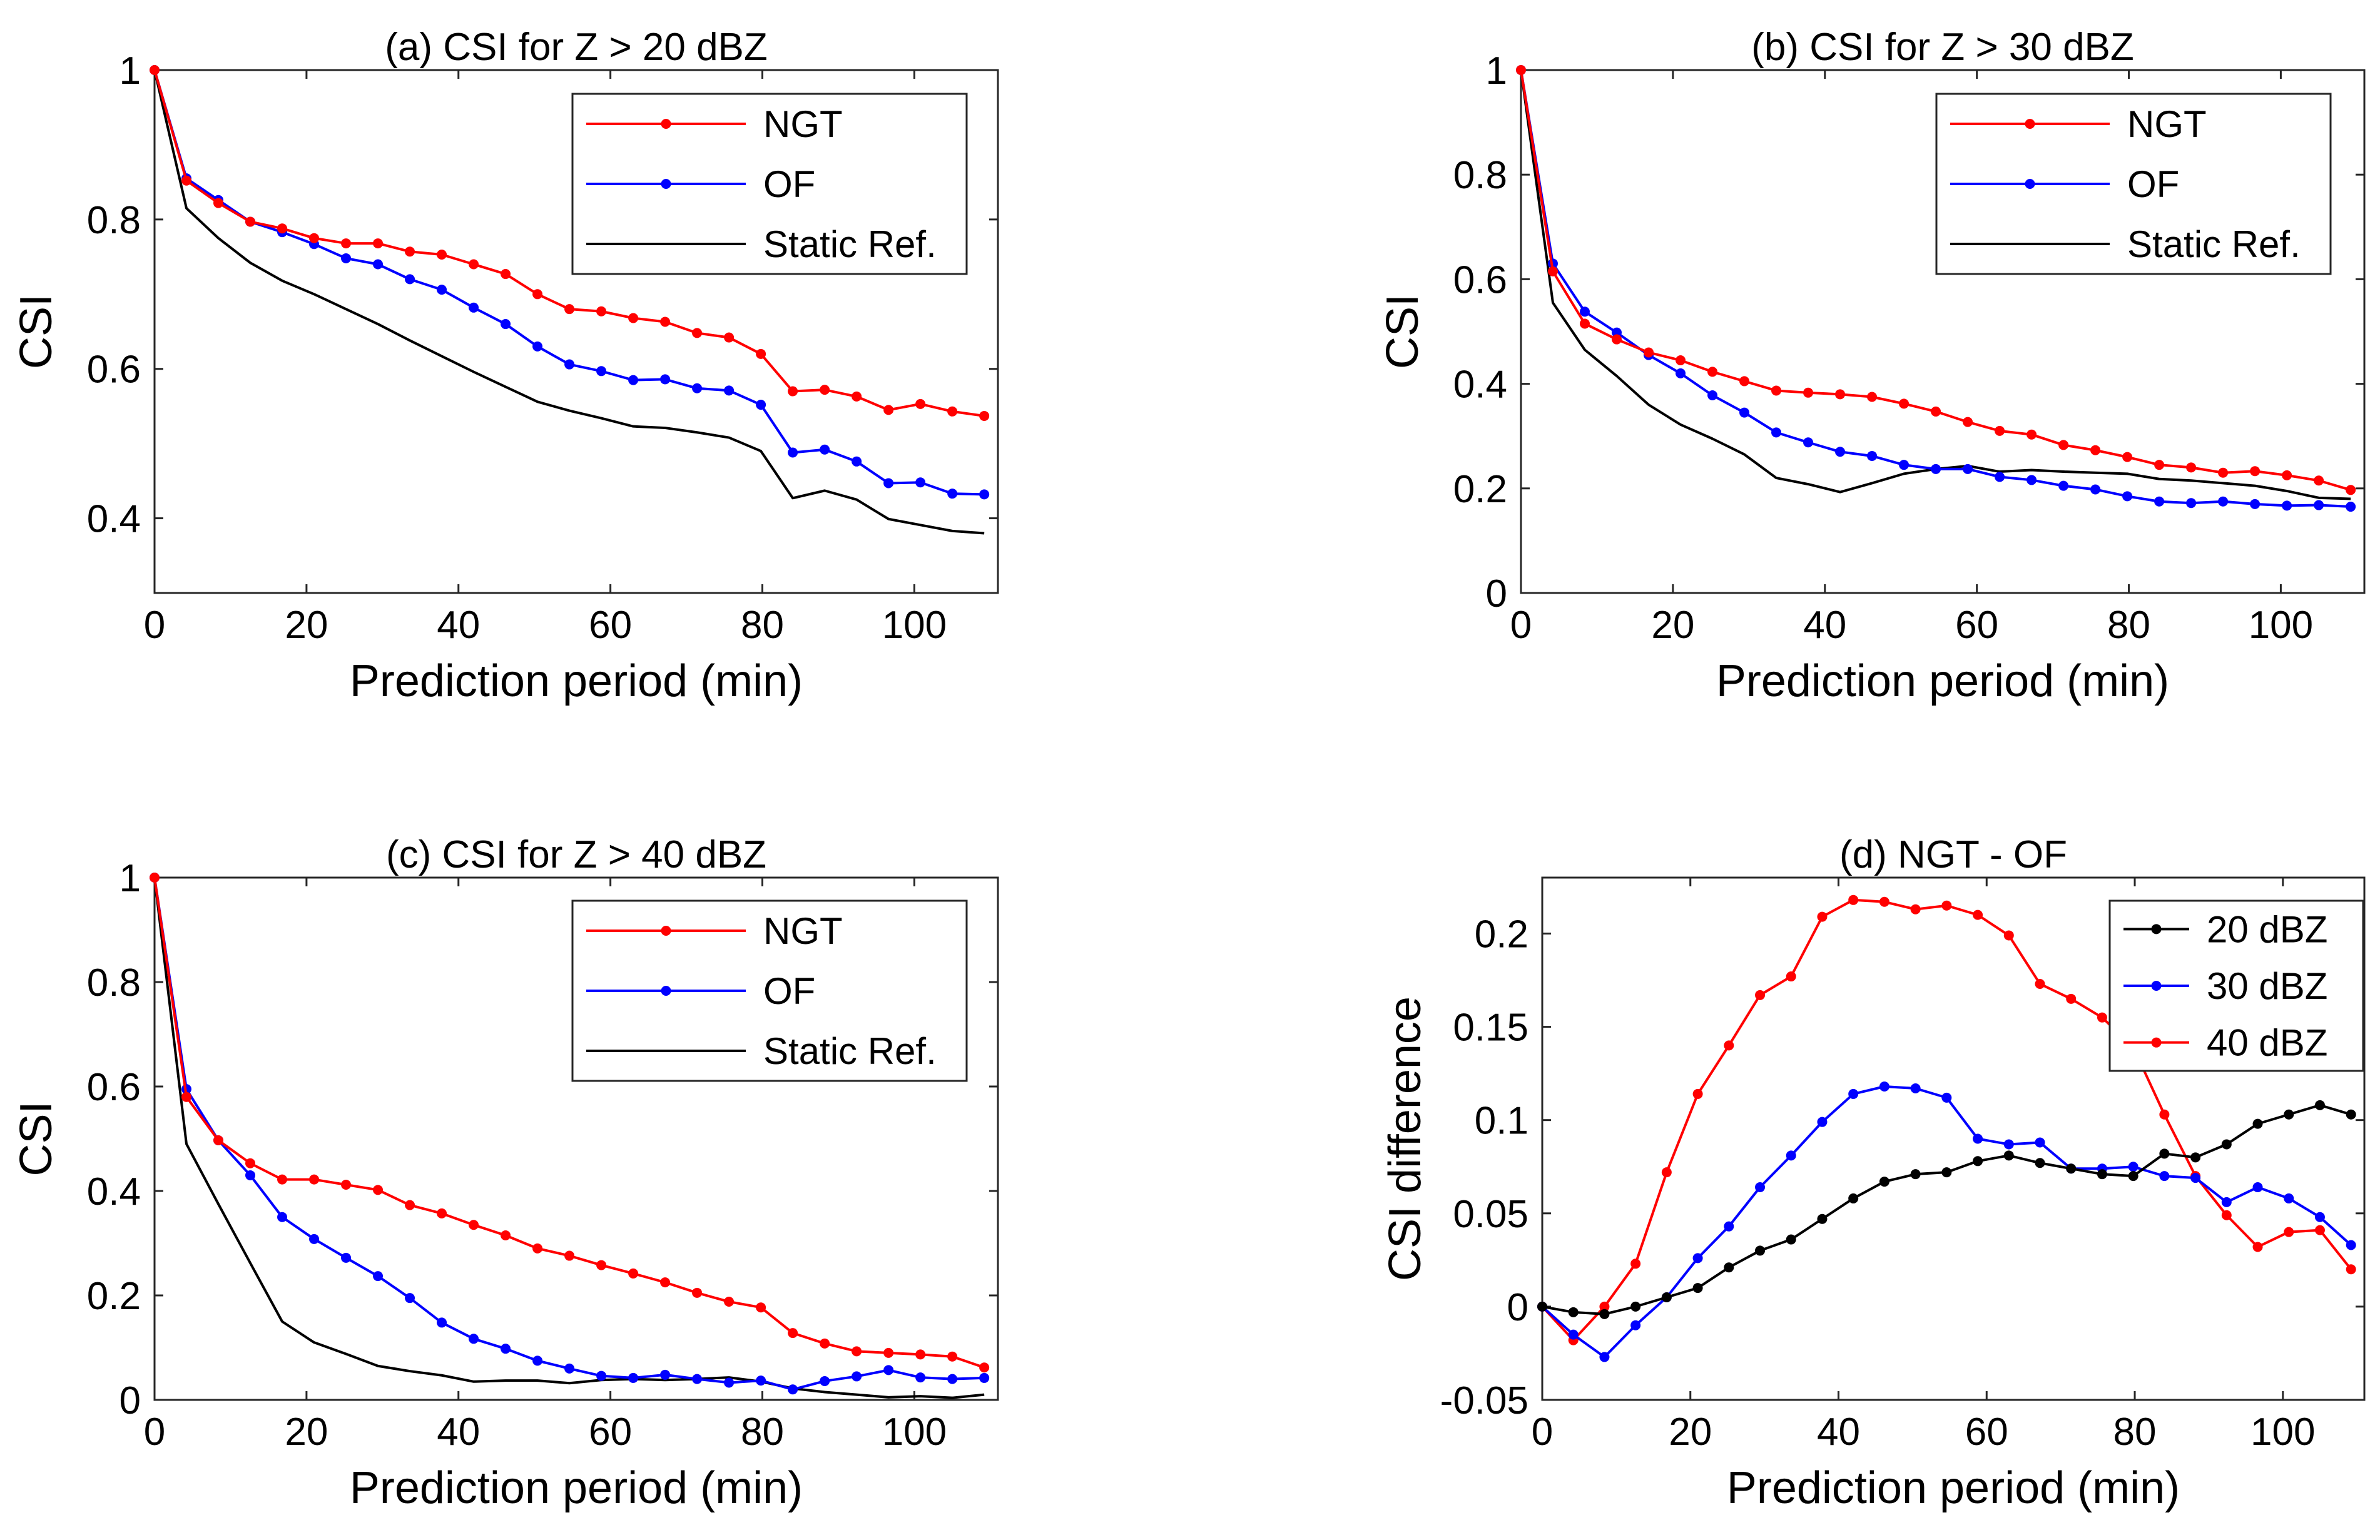 Image resolution: width=2380 pixels, height=1540 pixels. I want to click on legend: 20 dBZ 30 dBZ 40 dBZ, so click(2236, 986).